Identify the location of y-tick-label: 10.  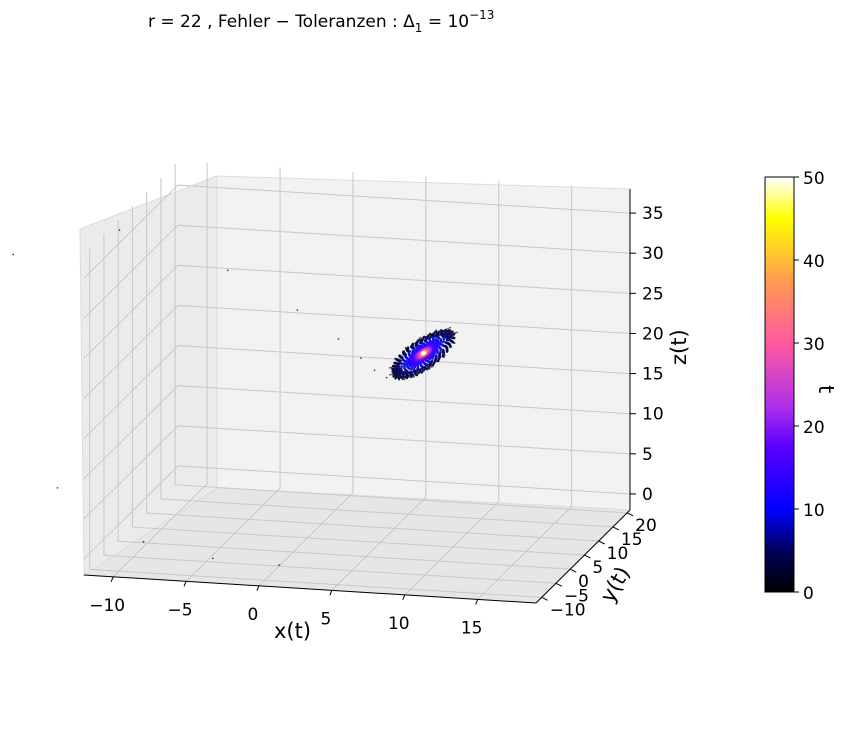
(618, 554).